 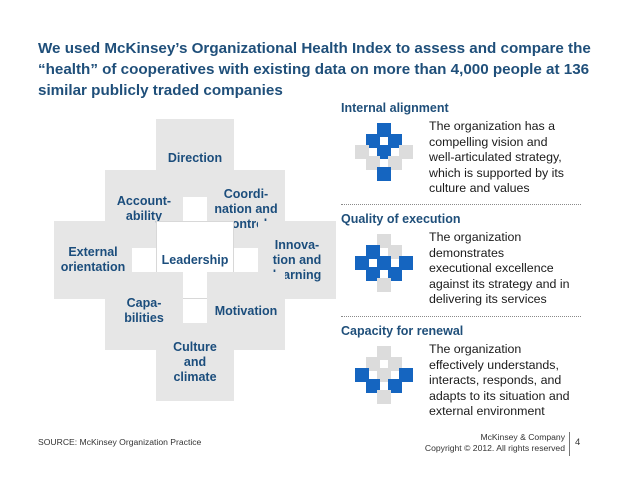 I want to click on tile-motivation: Motivation, so click(x=246, y=311).